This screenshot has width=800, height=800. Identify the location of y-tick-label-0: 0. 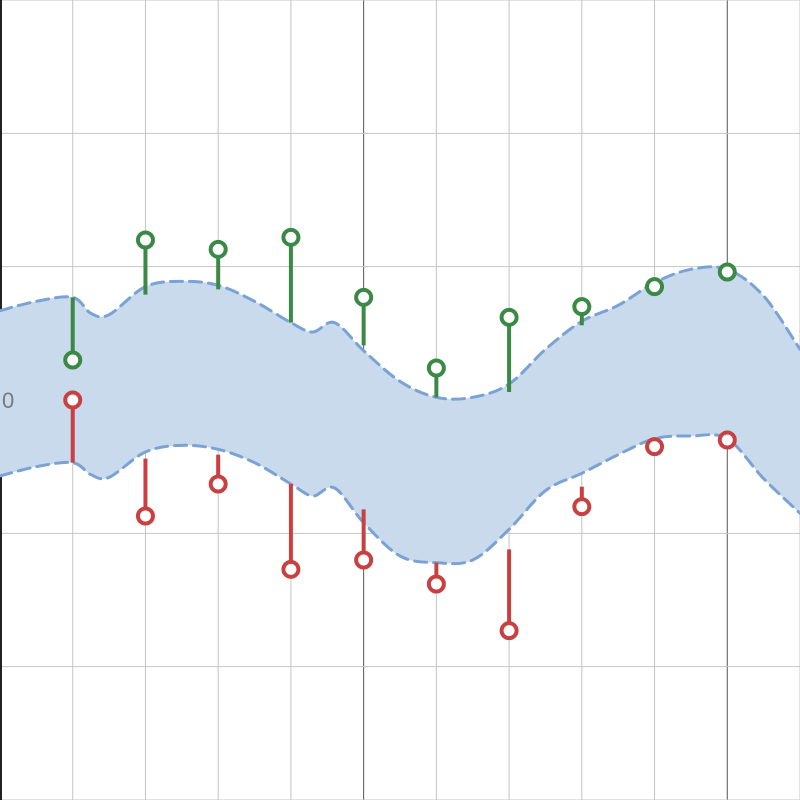
(8, 400).